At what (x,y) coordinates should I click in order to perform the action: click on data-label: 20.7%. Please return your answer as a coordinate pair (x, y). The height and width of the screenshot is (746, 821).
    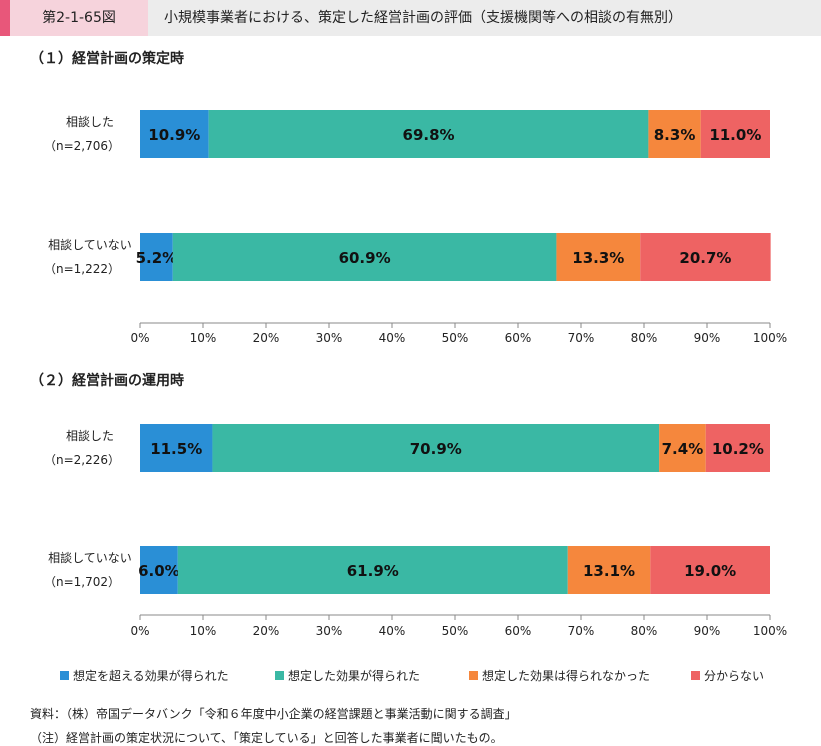
    Looking at the image, I should click on (705, 258).